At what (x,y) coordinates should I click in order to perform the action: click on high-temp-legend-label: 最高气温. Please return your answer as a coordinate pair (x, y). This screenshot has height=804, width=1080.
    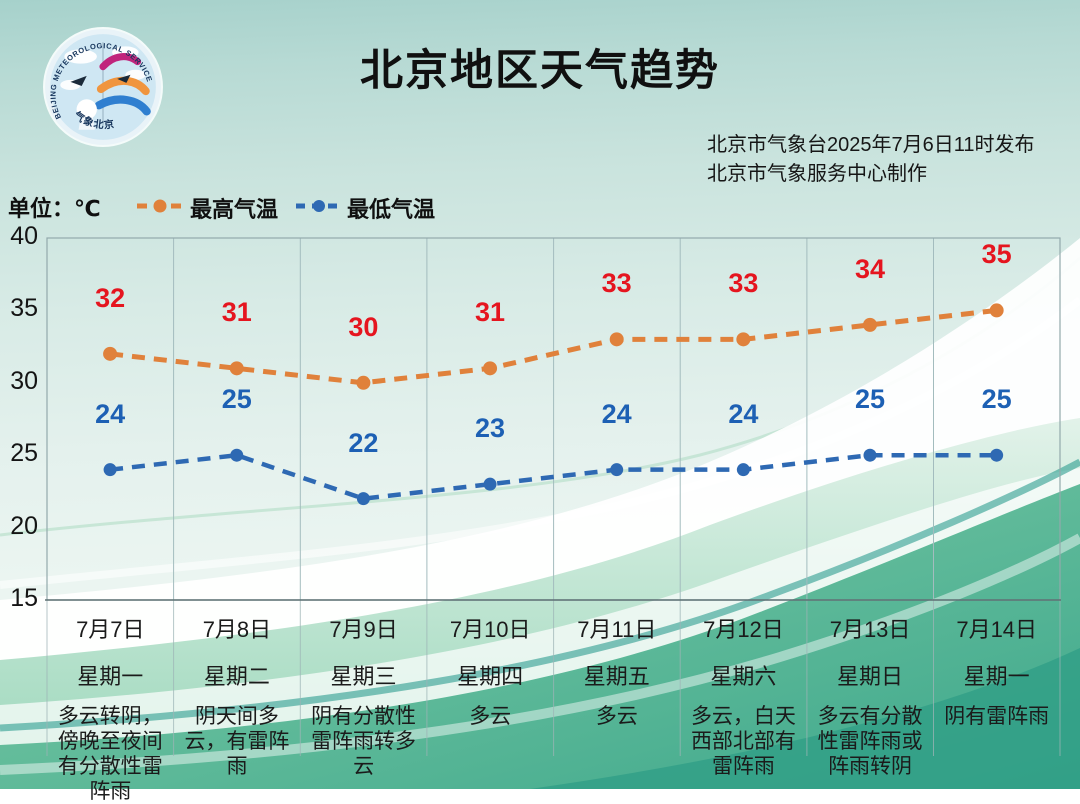
    Looking at the image, I should click on (234, 209).